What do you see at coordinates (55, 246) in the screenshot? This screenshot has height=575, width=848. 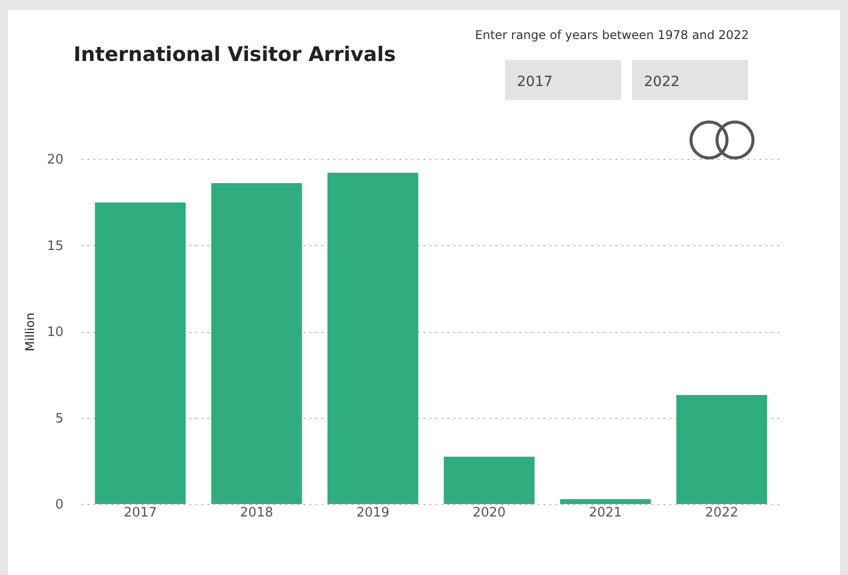 I see `y-tick-label: 15` at bounding box center [55, 246].